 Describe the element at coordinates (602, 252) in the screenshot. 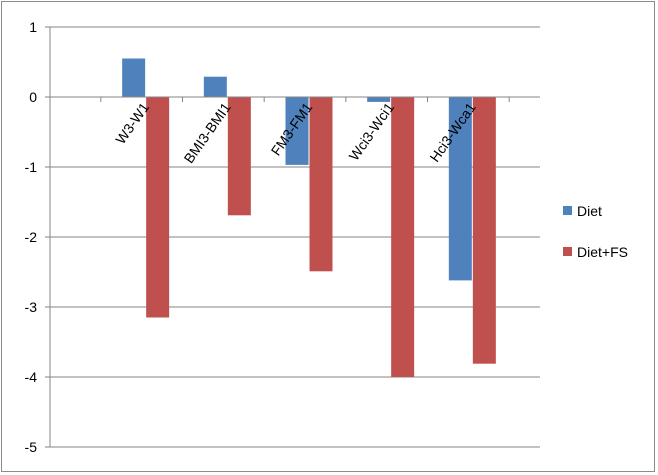

I see `legend-label: Diet+FS` at that location.